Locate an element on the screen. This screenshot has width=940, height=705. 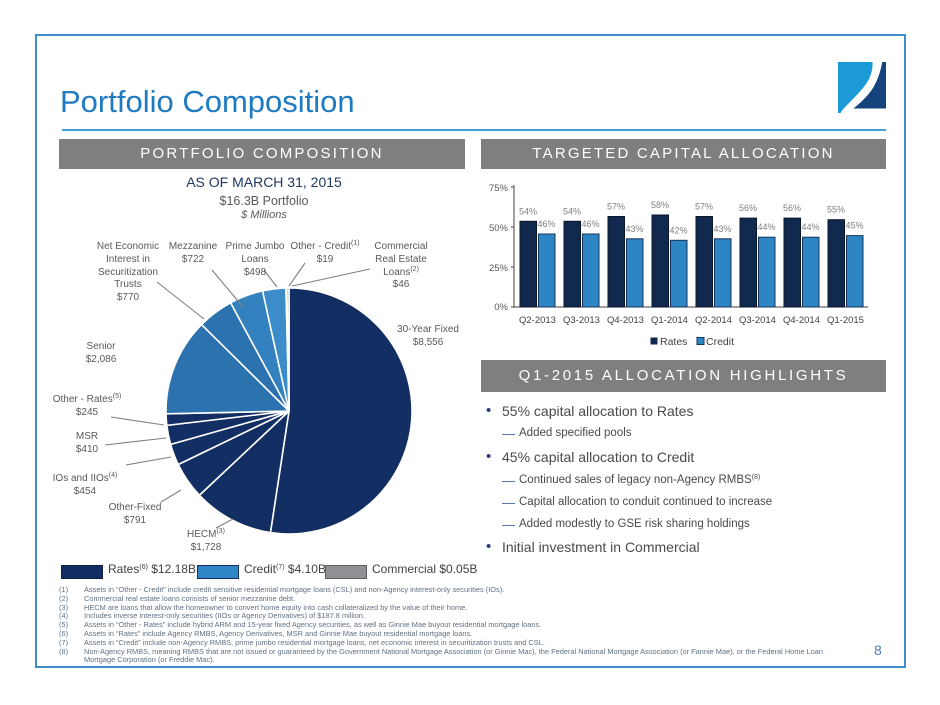
svg-text: Q1-2015 is located at coordinates (845, 320).